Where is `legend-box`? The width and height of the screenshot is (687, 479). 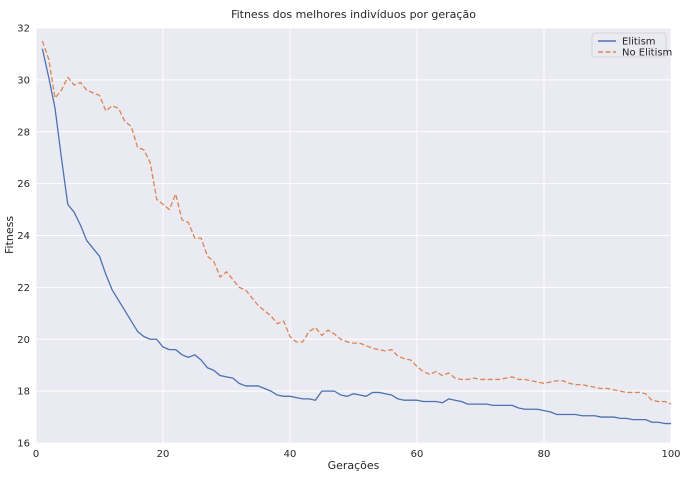
legend-box is located at coordinates (629, 45).